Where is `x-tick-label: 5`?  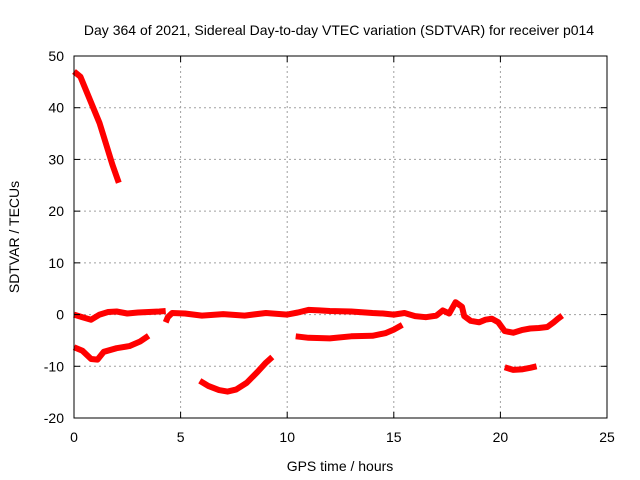 x-tick-label: 5 is located at coordinates (181, 437).